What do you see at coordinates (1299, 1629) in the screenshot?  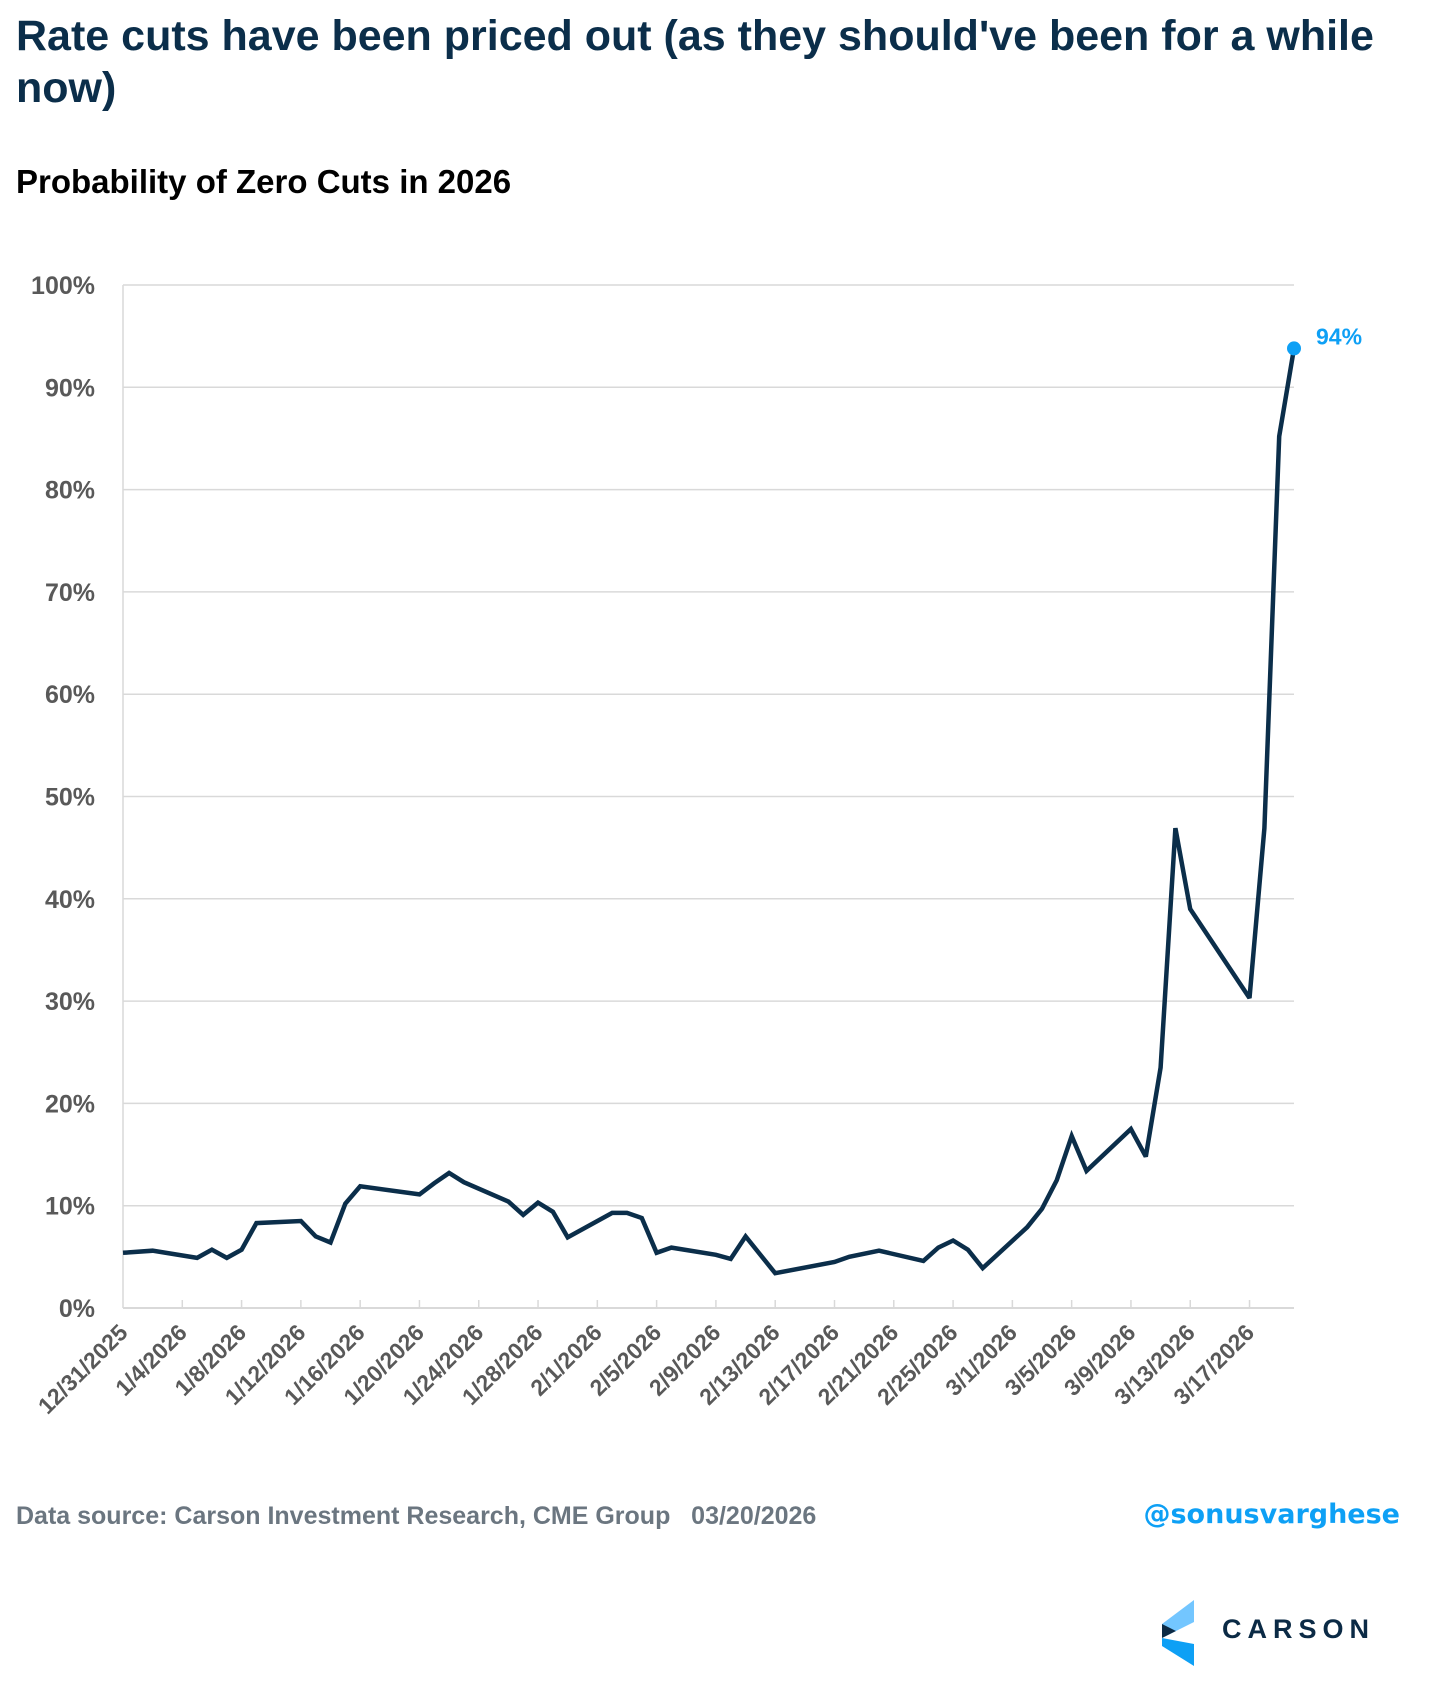 I see `logo-wordmark: CARSON` at bounding box center [1299, 1629].